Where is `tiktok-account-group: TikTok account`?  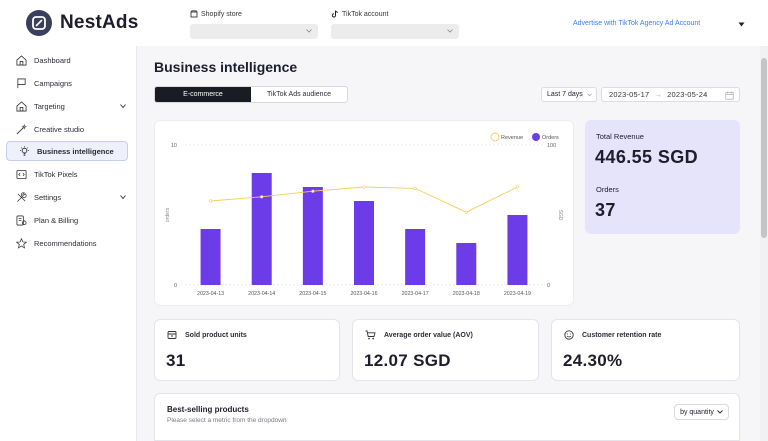
tiktok-account-group: TikTok account is located at coordinates (395, 24).